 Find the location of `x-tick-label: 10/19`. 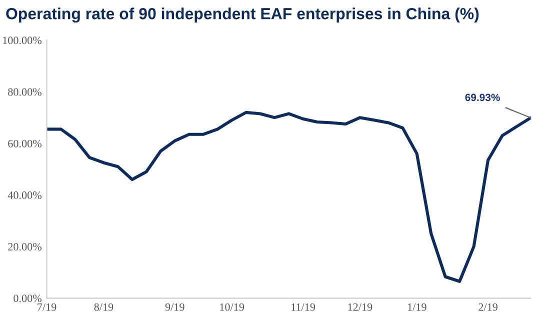

x-tick-label: 10/19 is located at coordinates (232, 307).